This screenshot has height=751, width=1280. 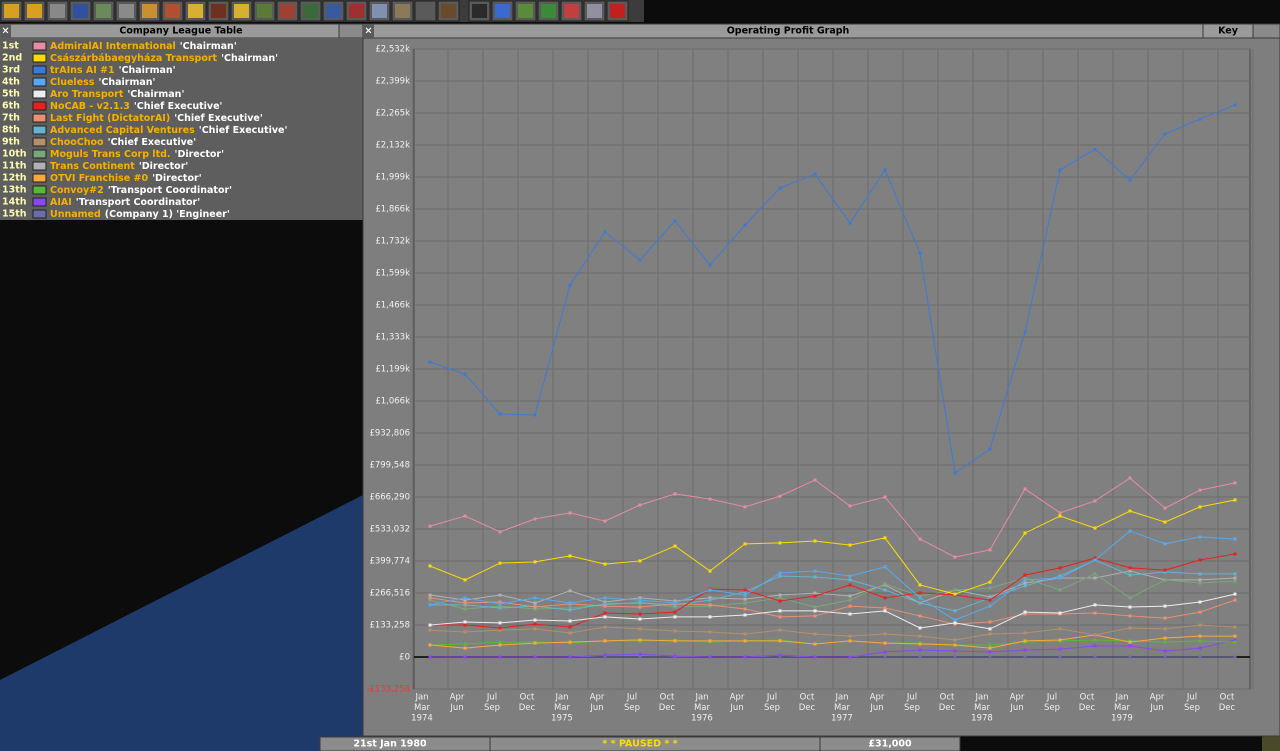 I want to click on x-tick-year: 1977, so click(x=842, y=719).